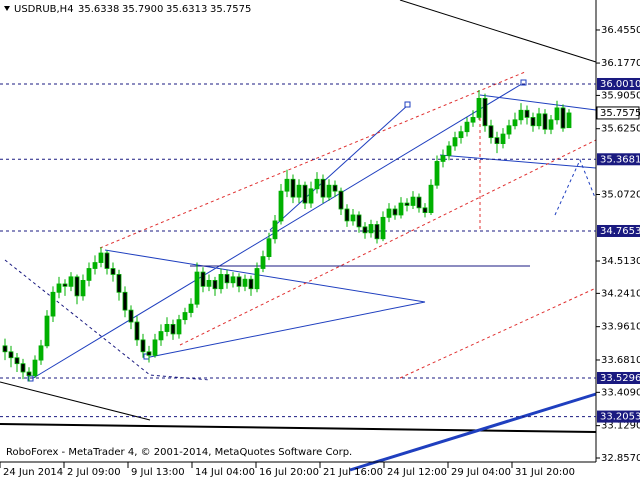 The image size is (640, 480). I want to click on y-tick-label: 33.6810, so click(620, 360).